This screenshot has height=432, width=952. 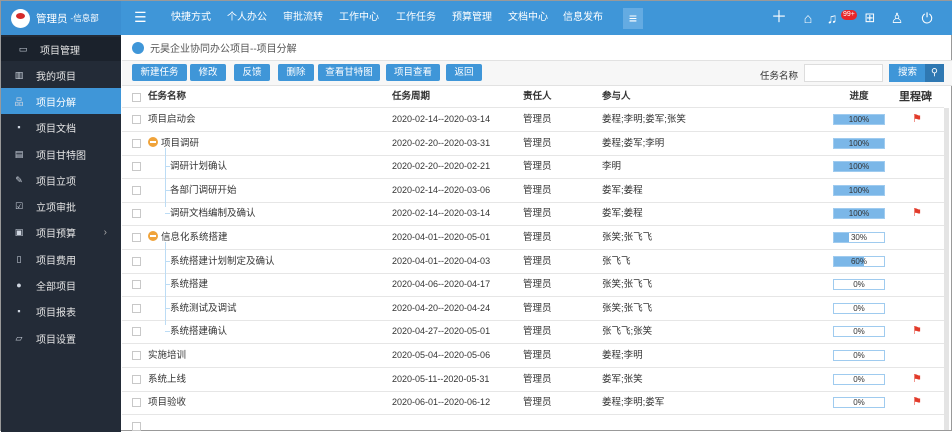 I want to click on search-button: 搜索 ⚲, so click(x=916, y=73).